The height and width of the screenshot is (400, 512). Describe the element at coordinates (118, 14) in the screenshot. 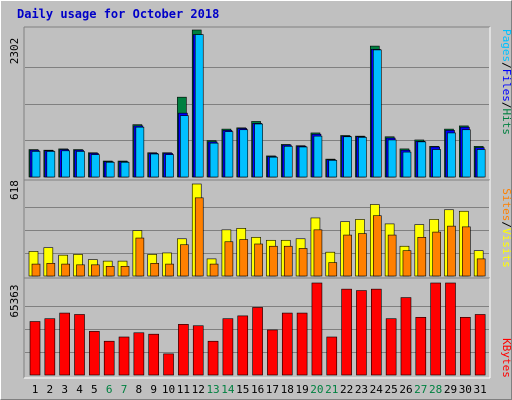

I see `chart-title: Daily usage for October 2018` at that location.